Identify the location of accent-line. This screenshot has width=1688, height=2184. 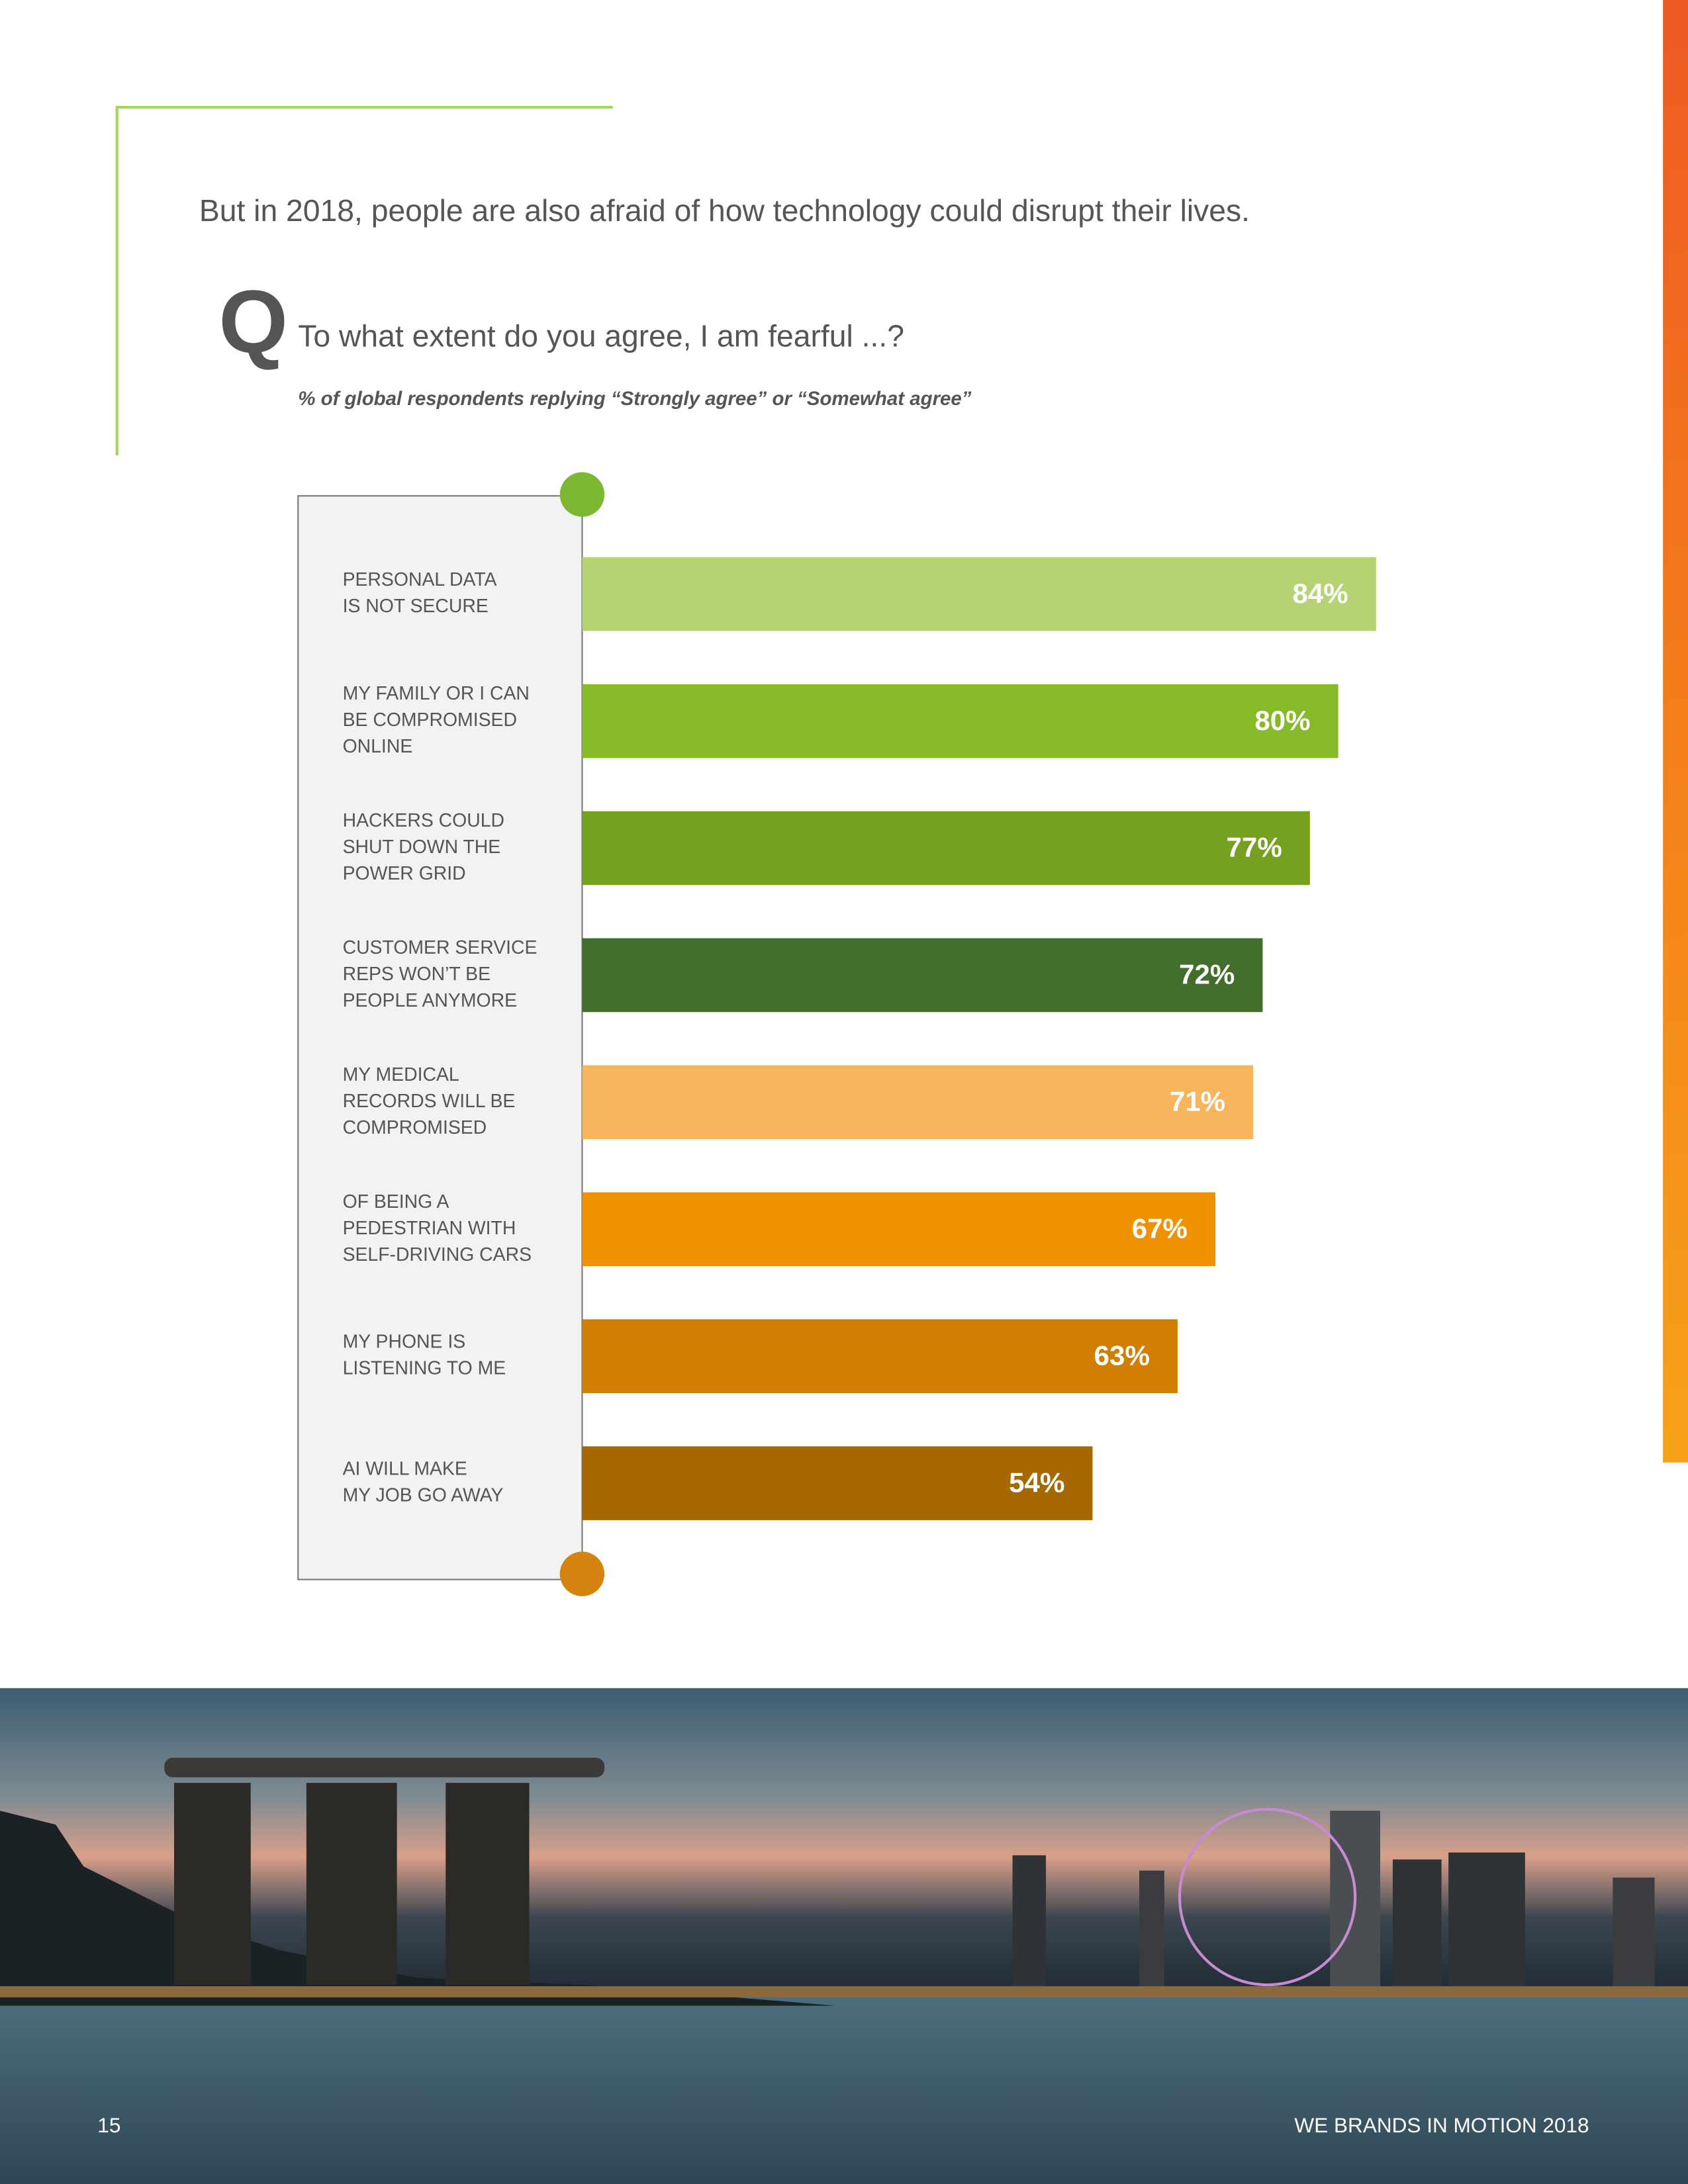
(364, 280).